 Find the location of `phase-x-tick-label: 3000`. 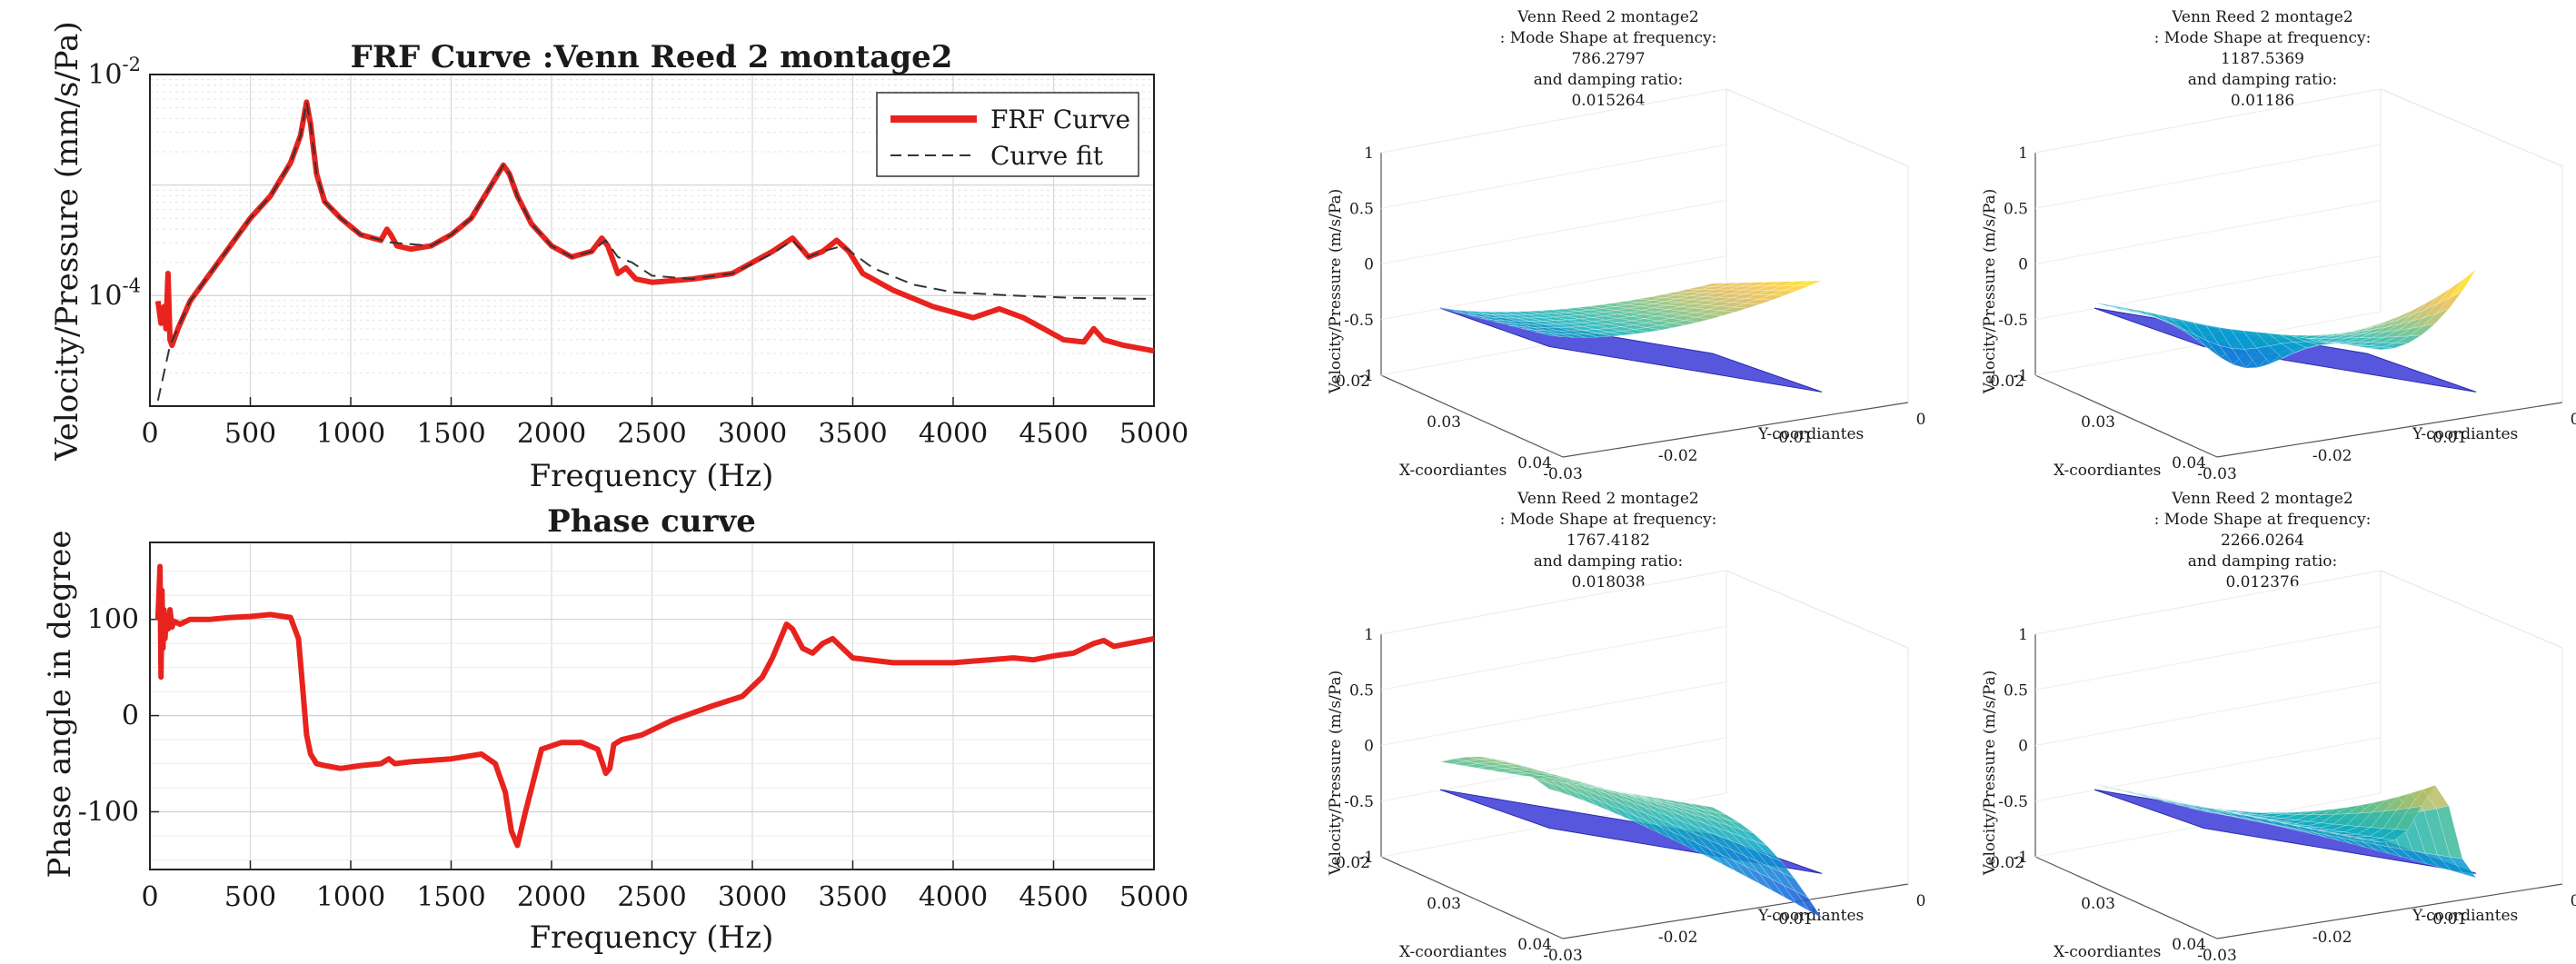

phase-x-tick-label: 3000 is located at coordinates (752, 897).